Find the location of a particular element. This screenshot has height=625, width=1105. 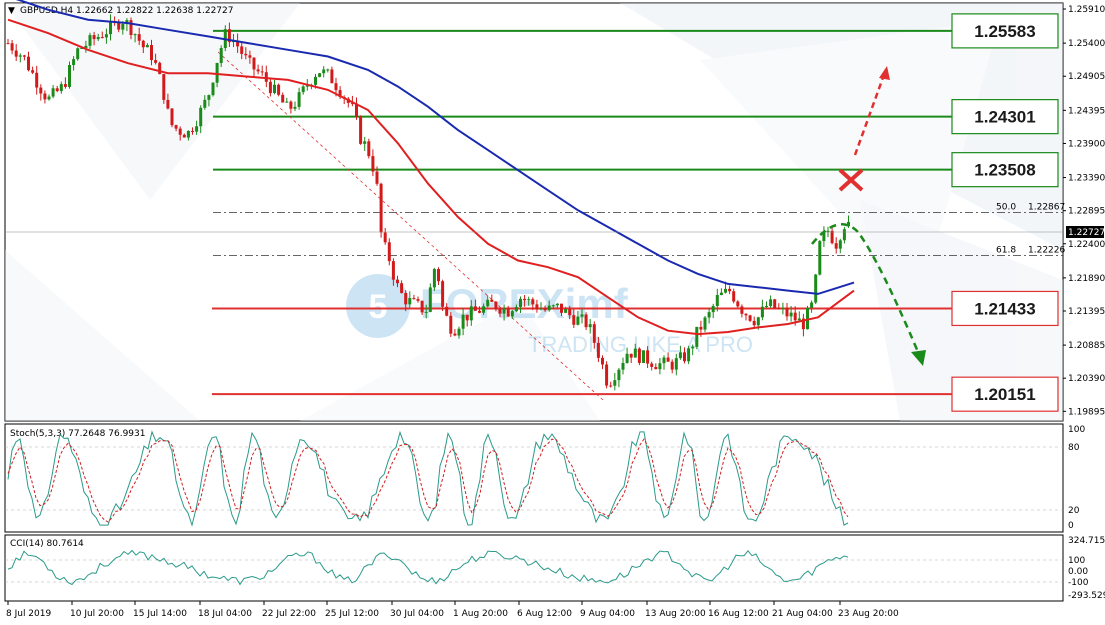

price-label: 1.24395 is located at coordinates (1086, 111).